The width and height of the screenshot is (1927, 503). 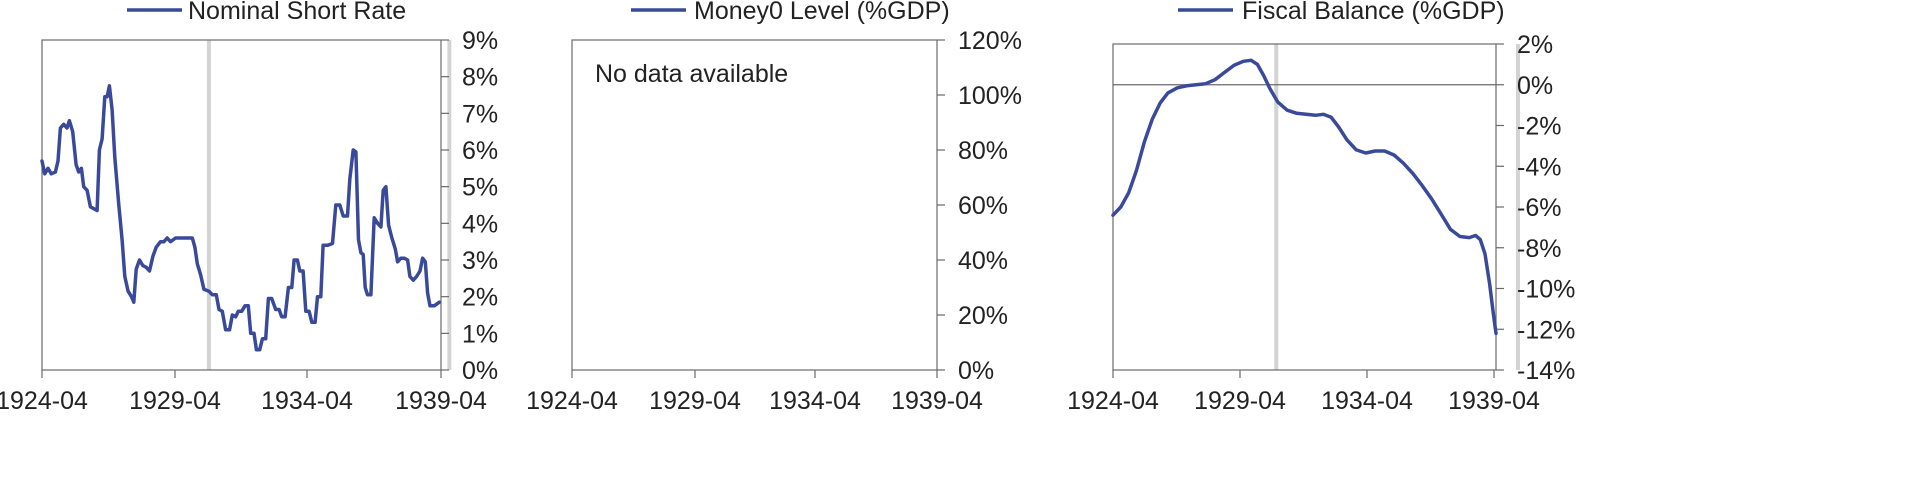 I want to click on y-tick-label: -10%, so click(x=1546, y=290).